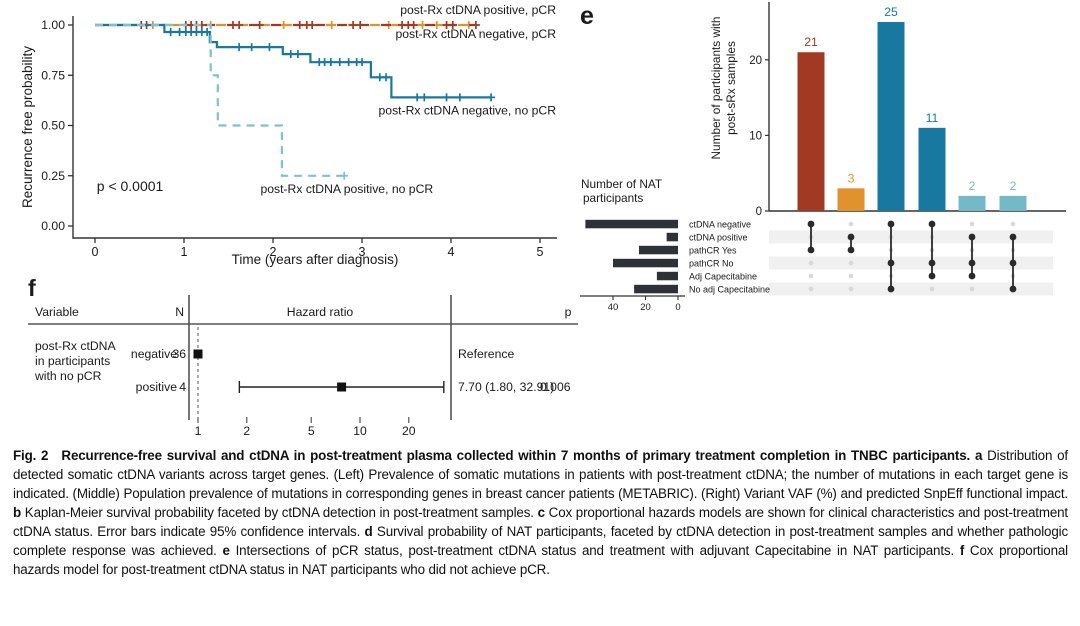 This screenshot has height=626, width=1080. Describe the element at coordinates (486, 354) in the screenshot. I see `forest-estimate-text: Reference` at that location.